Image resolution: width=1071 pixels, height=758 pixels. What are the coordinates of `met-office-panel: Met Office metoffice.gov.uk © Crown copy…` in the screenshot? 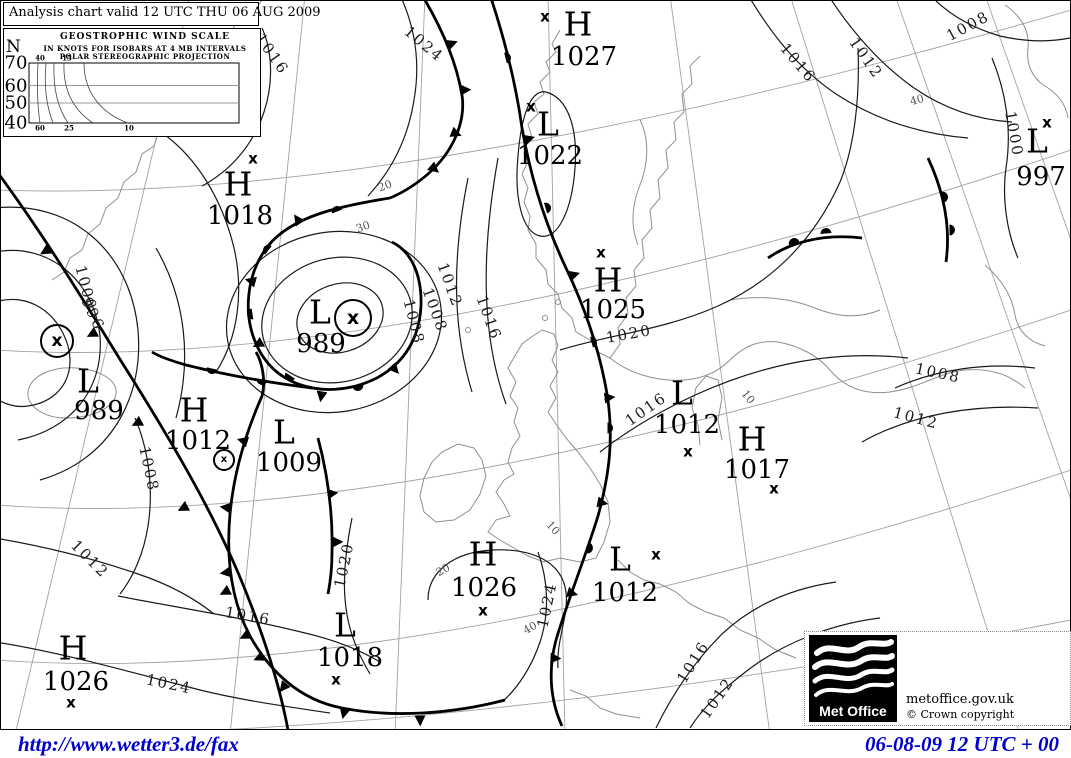 It's located at (937, 678).